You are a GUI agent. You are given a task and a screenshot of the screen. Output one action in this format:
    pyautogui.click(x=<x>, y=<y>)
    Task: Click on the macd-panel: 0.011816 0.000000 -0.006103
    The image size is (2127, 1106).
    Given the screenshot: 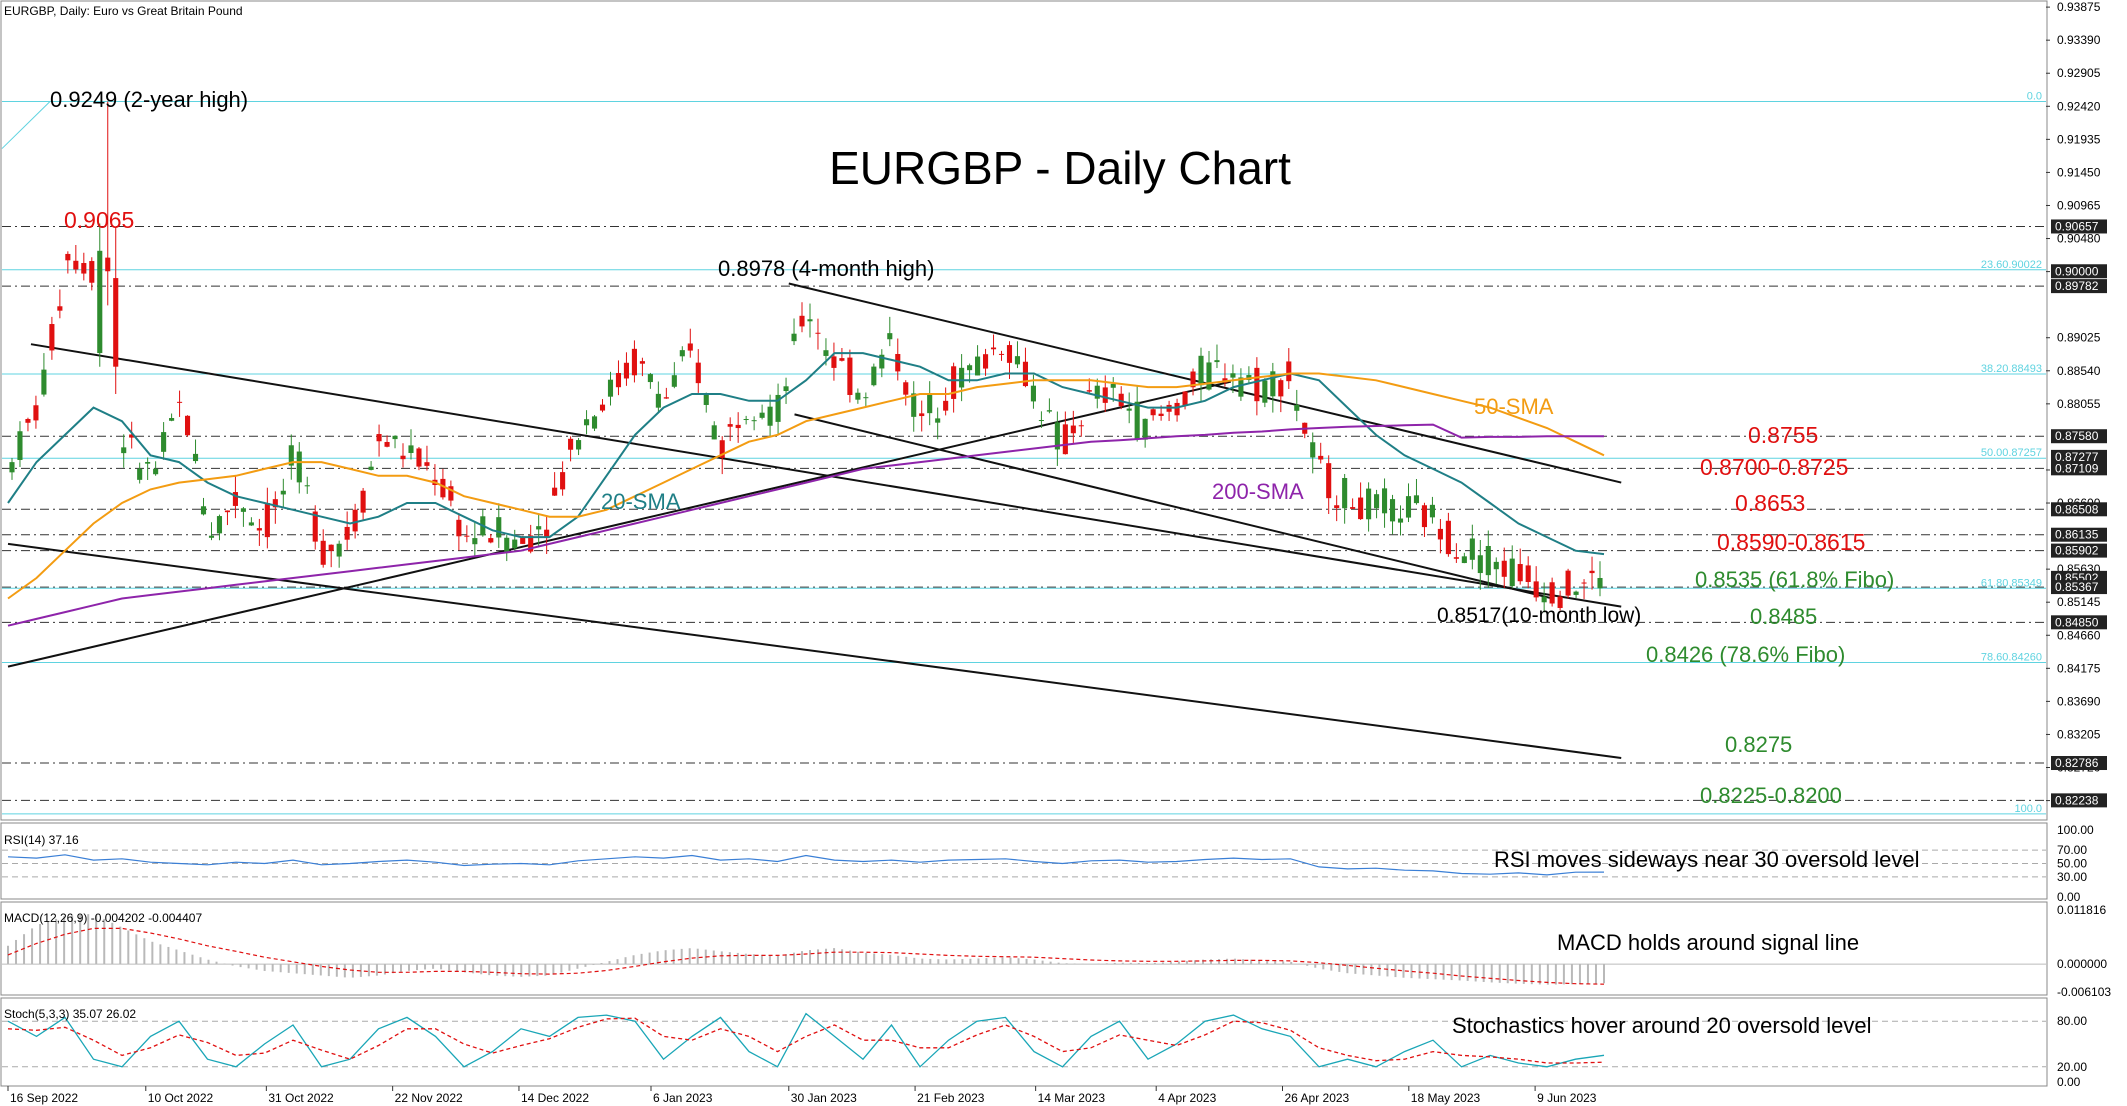 What is the action you would take?
    pyautogui.click(x=1056, y=951)
    